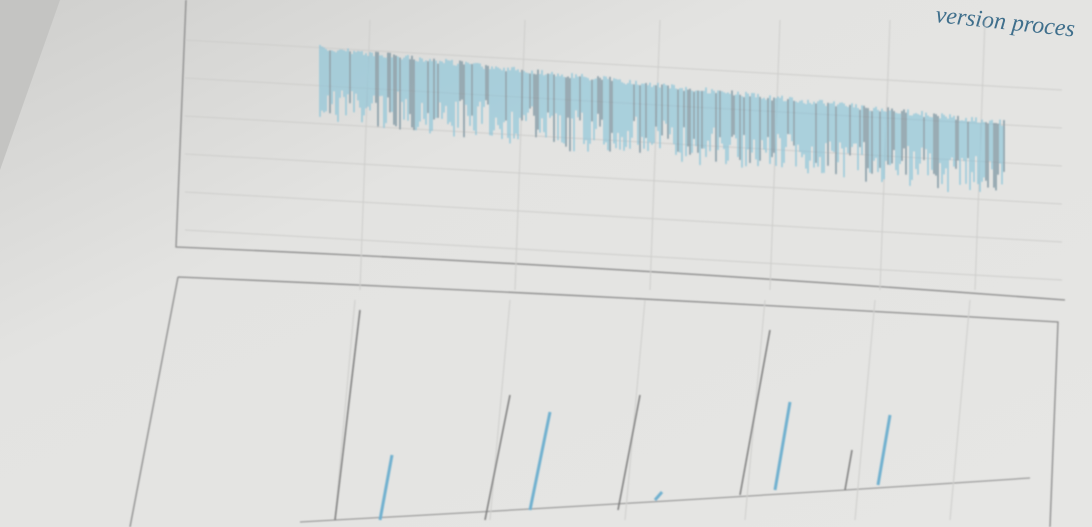  I want to click on lower-baseline, so click(665, 500).